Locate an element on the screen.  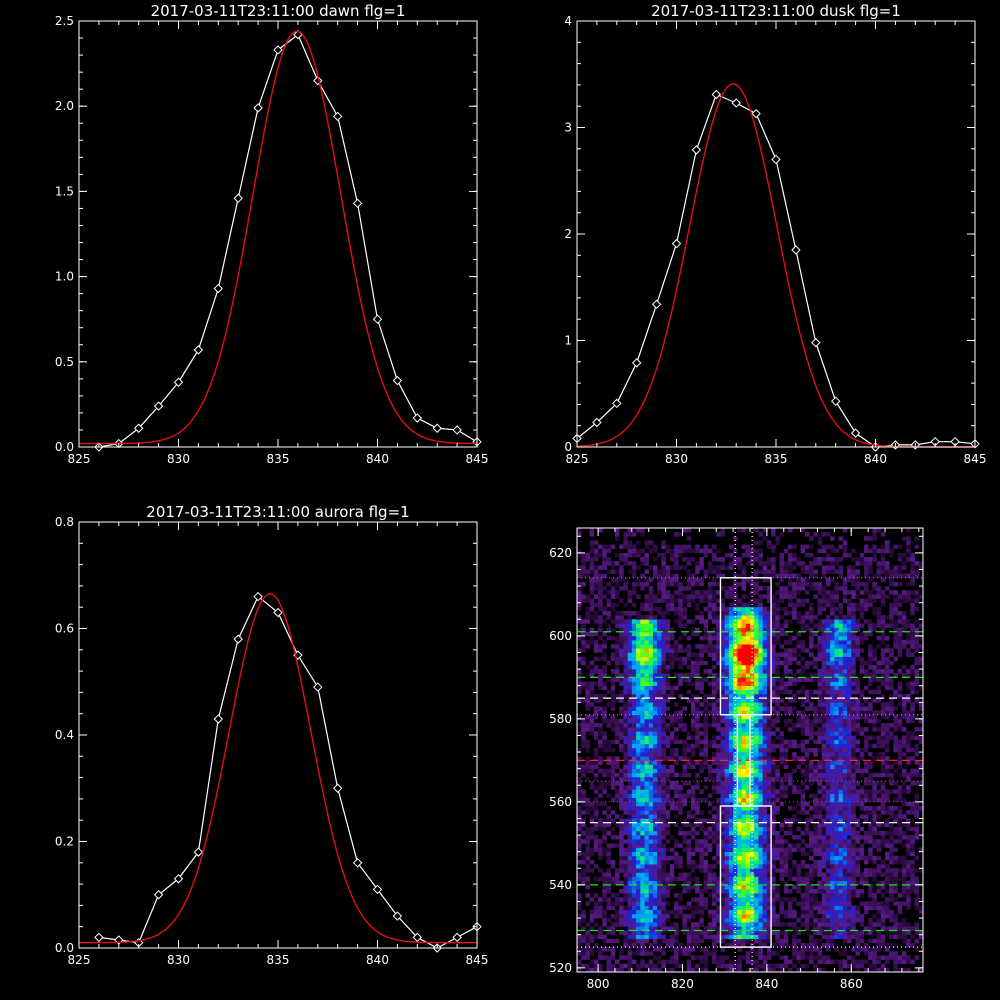
x-tick-label: 860 is located at coordinates (851, 984).